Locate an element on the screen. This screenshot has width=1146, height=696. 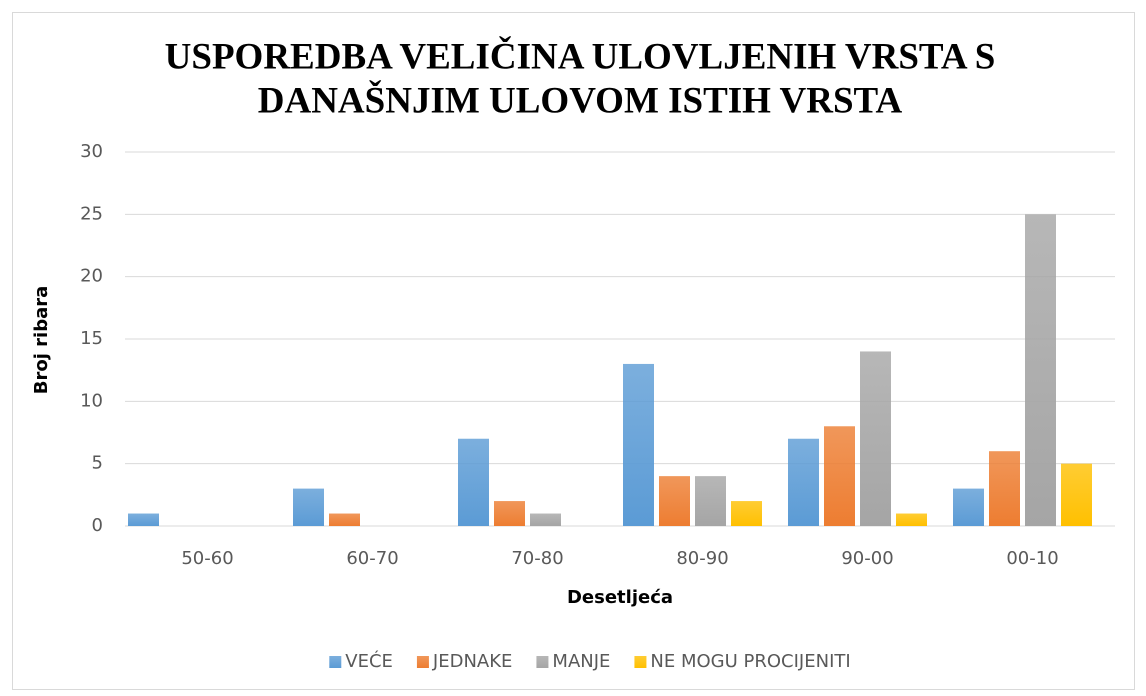
y-axis-title: Broj ribara is located at coordinates (41, 340).